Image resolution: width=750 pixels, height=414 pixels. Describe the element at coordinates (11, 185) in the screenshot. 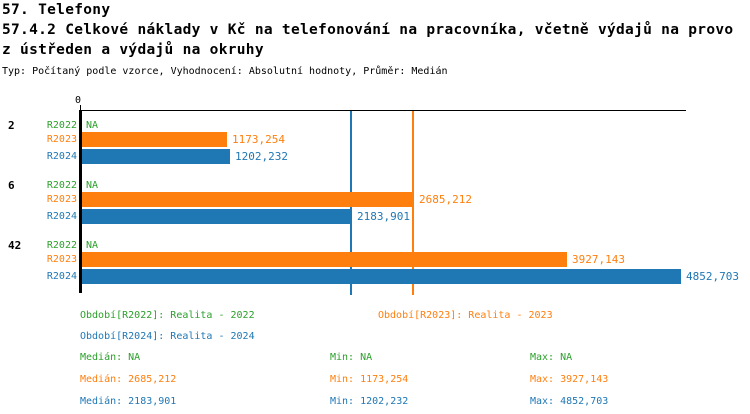

I see `category-label-6: 6` at that location.